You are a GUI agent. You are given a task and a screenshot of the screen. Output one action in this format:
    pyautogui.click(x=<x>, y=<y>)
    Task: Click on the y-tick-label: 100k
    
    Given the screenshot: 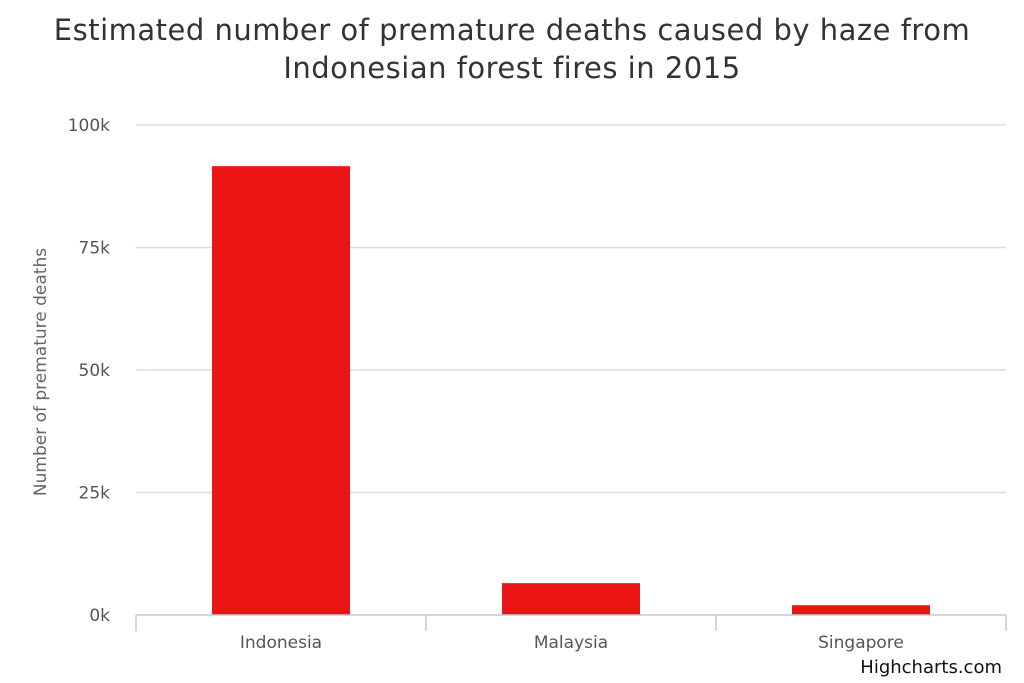 What is the action you would take?
    pyautogui.click(x=89, y=126)
    